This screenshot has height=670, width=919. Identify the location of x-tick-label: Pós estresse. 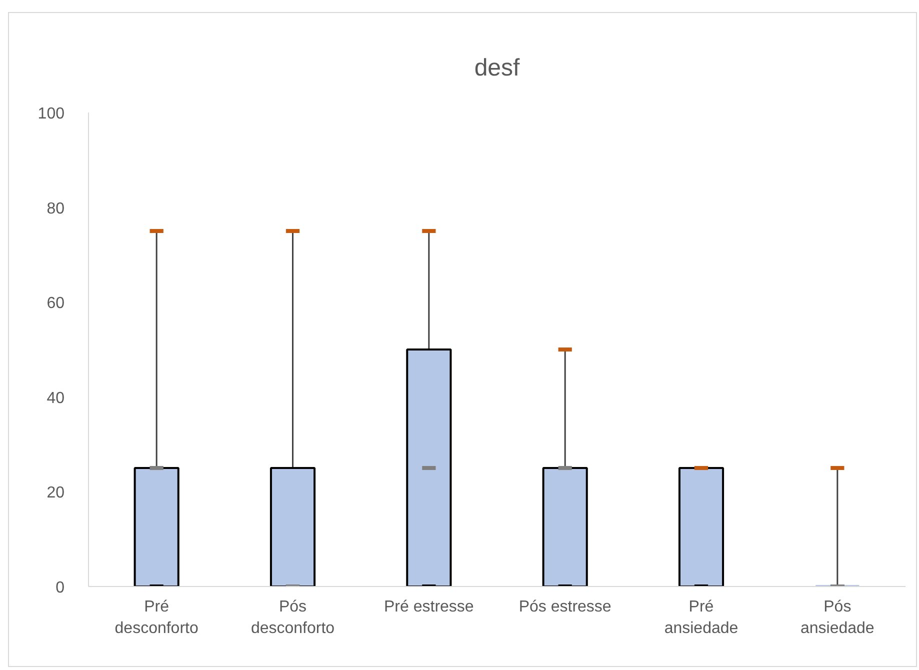
(565, 607).